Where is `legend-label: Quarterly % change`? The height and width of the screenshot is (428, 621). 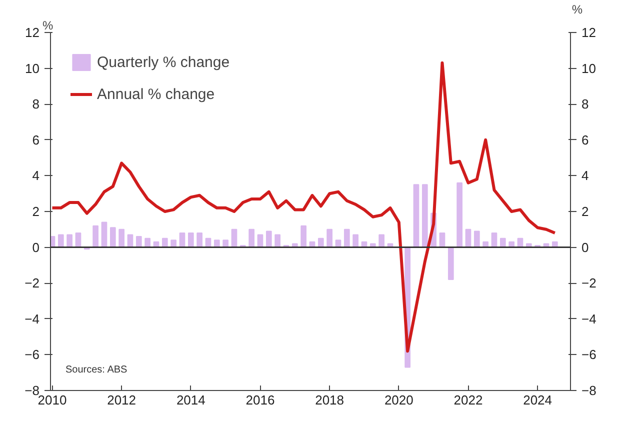
legend-label: Quarterly % change is located at coordinates (163, 62).